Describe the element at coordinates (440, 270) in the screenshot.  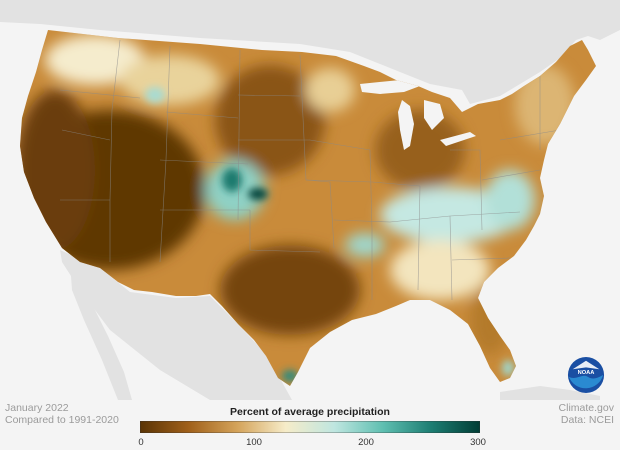
I see `southeast-light` at that location.